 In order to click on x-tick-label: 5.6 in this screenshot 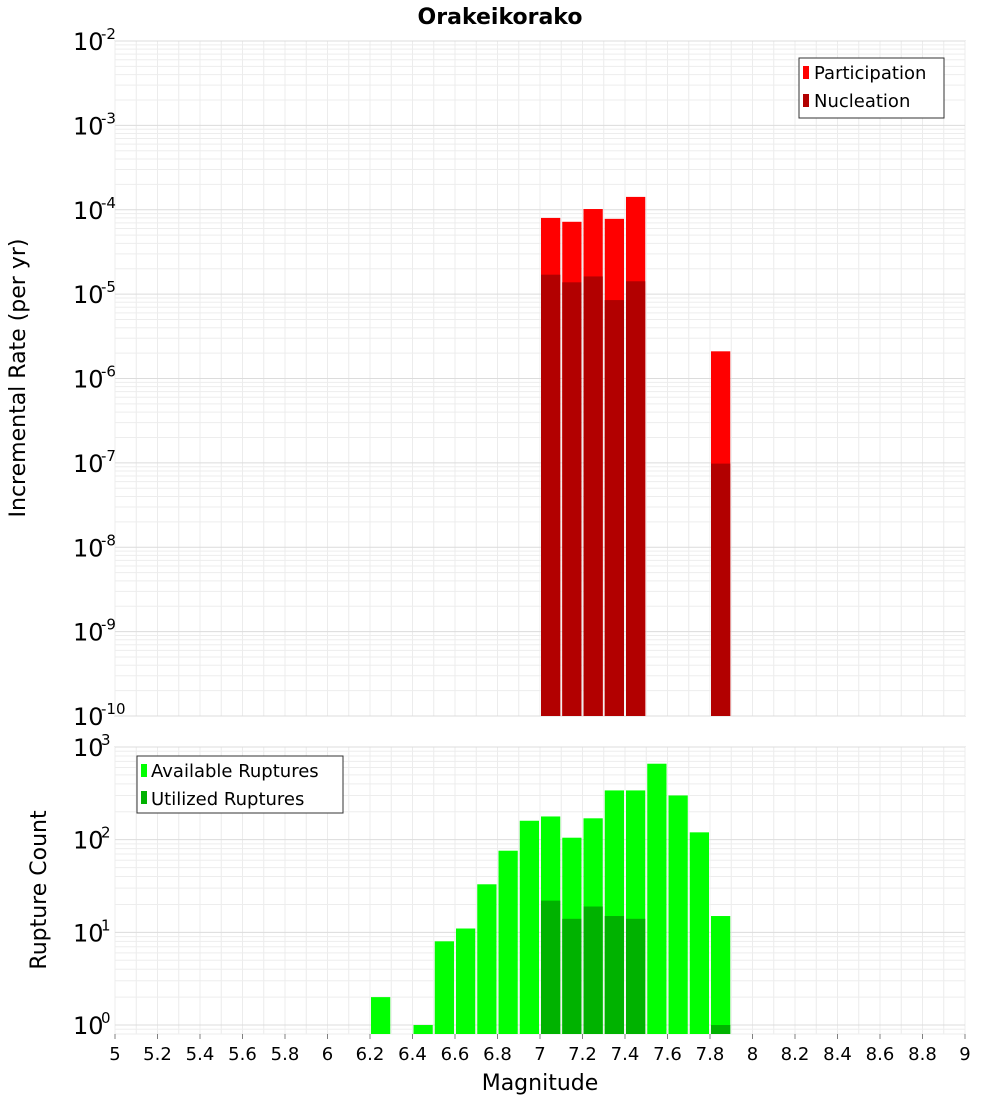, I will do `click(242, 1054)`.